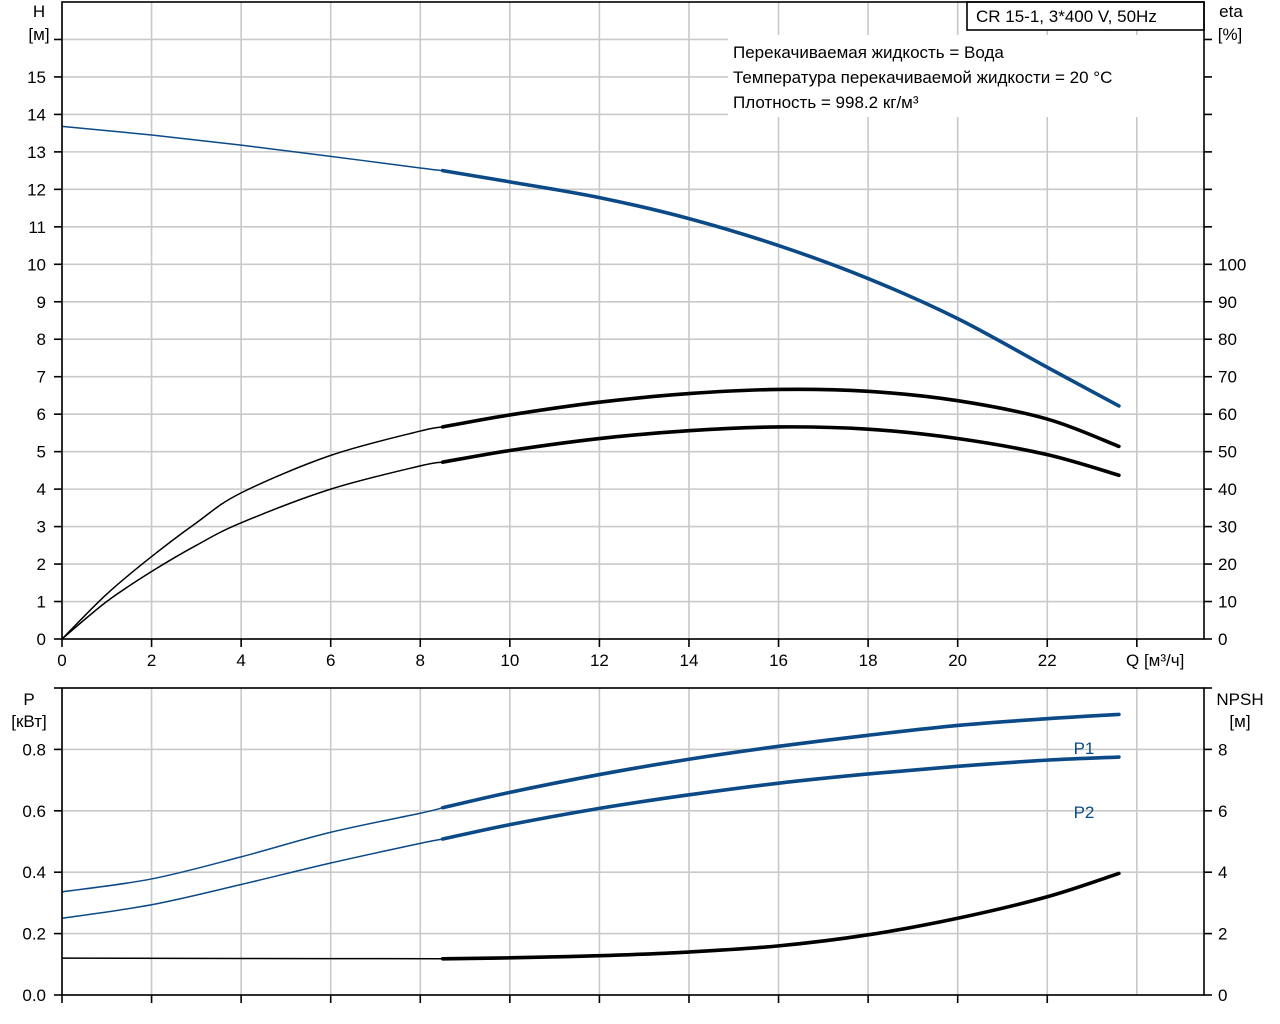 The image size is (1280, 1024). I want to click on bottom-series-1-extrapolated-line, so click(252, 878).